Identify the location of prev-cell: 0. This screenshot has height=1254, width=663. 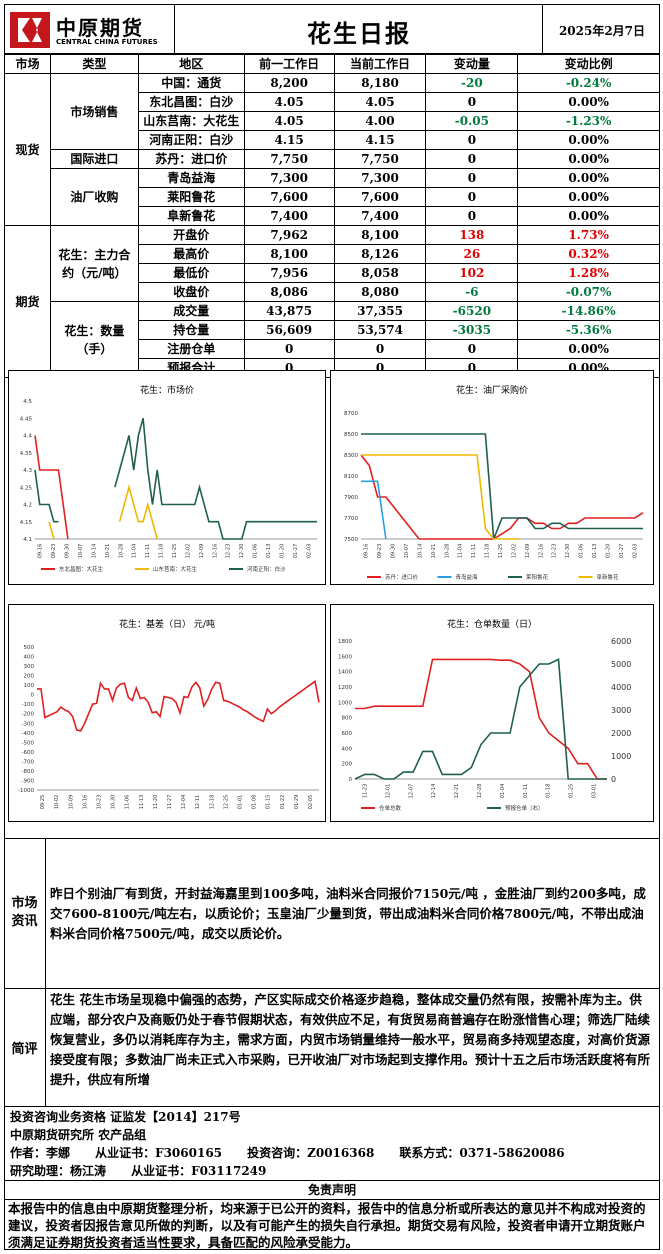
(289, 349).